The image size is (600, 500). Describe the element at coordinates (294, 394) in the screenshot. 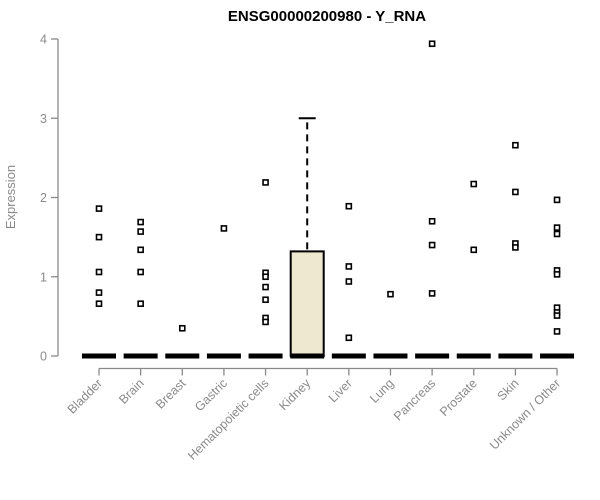

I see `x-tick-label: Kidney` at that location.